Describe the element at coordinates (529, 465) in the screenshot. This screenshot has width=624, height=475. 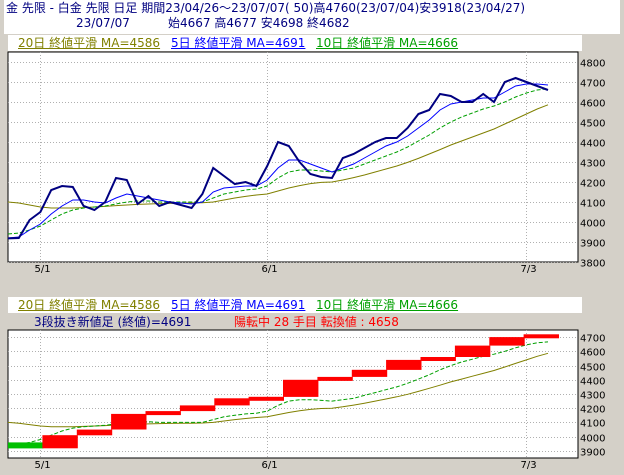
I see `bottom-x-tick-label: 7/3` at that location.